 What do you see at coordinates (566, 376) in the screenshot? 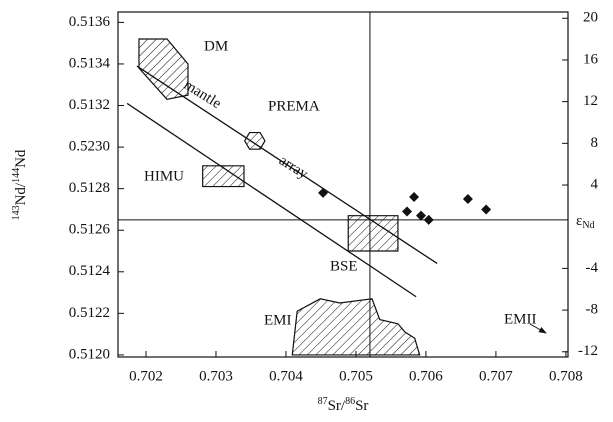
I see `x-tick-label: 0.708` at bounding box center [566, 376].